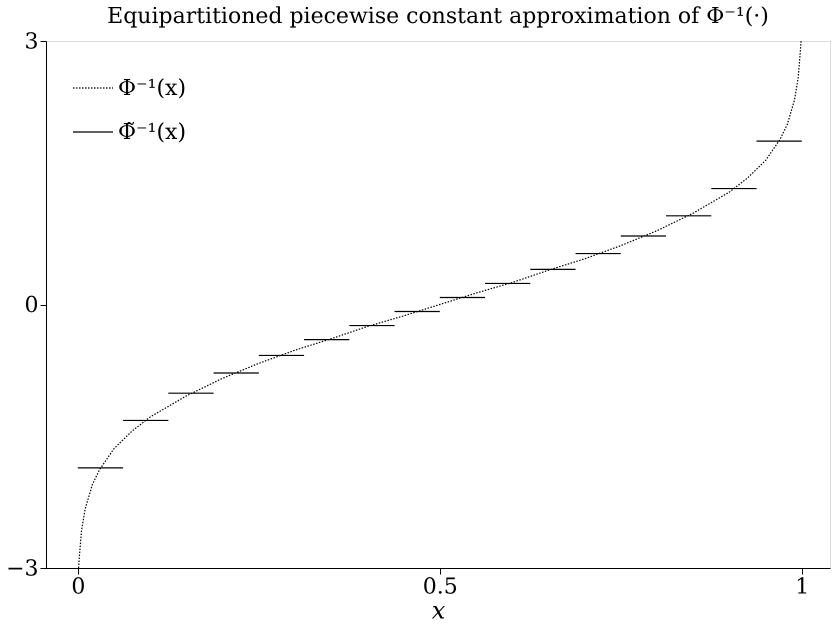 The image size is (835, 628). What do you see at coordinates (439, 610) in the screenshot?
I see `x-axis-title: x` at bounding box center [439, 610].